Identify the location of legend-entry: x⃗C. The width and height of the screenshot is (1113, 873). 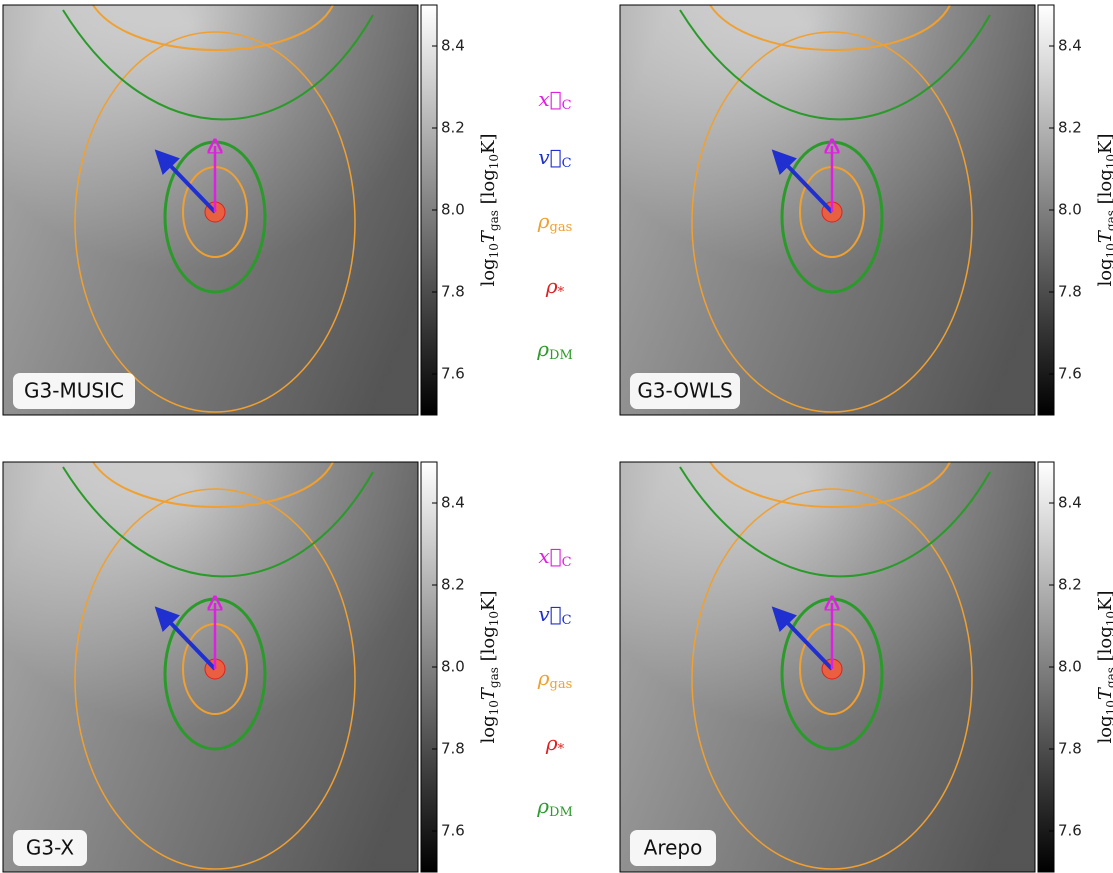
(554, 100).